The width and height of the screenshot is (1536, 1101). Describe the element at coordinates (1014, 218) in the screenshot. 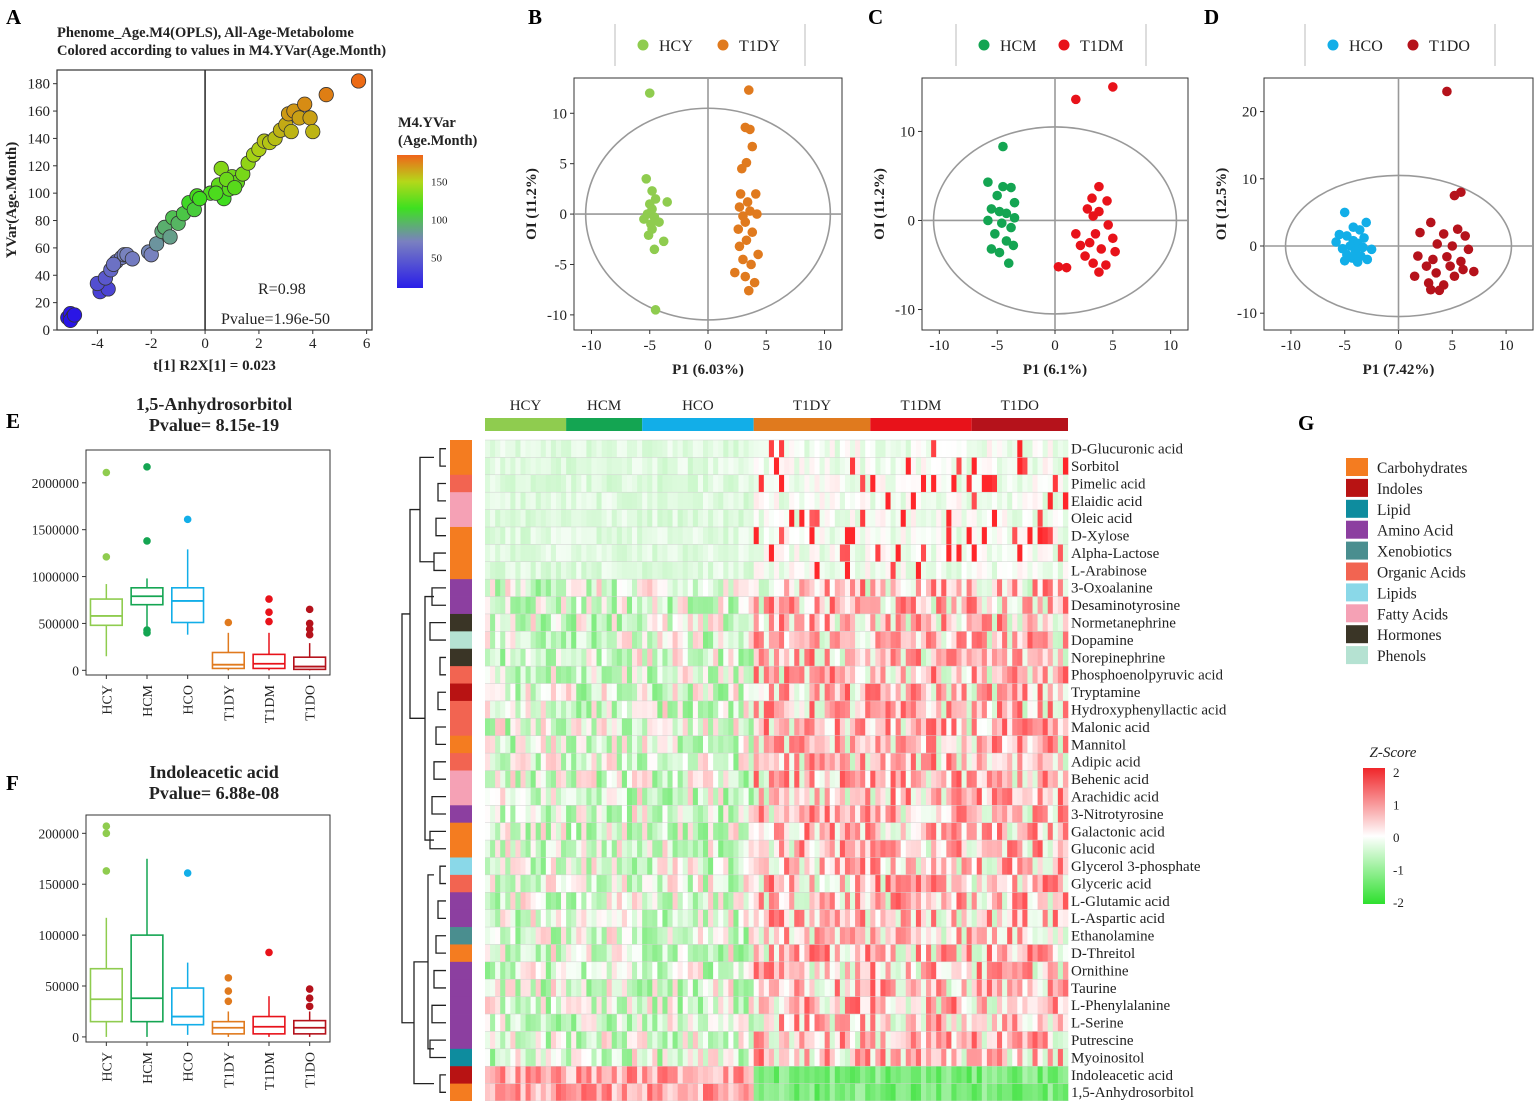

I see `data-point-hcm` at that location.